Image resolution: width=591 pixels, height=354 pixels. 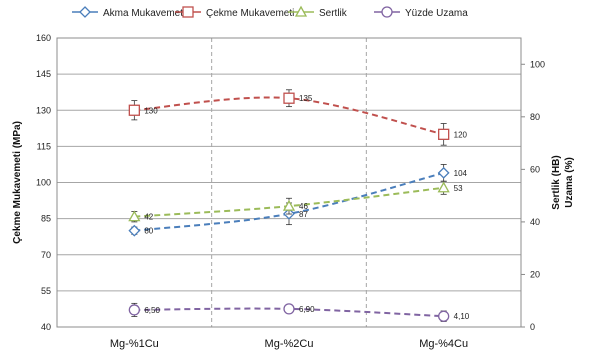 I want to click on series-triangle: 42 46 53, so click(x=295, y=201).